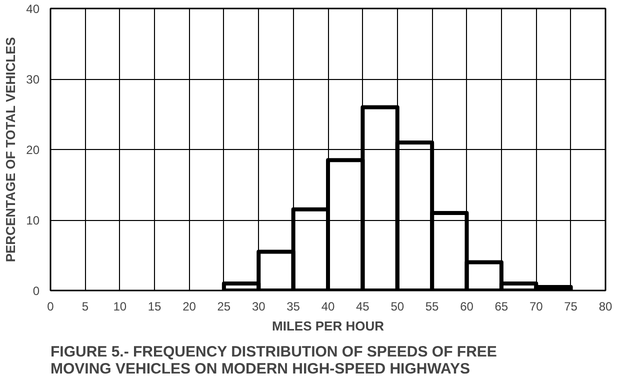 This screenshot has width=635, height=382. Describe the element at coordinates (85, 307) in the screenshot. I see `x-tick-label: 5` at that location.